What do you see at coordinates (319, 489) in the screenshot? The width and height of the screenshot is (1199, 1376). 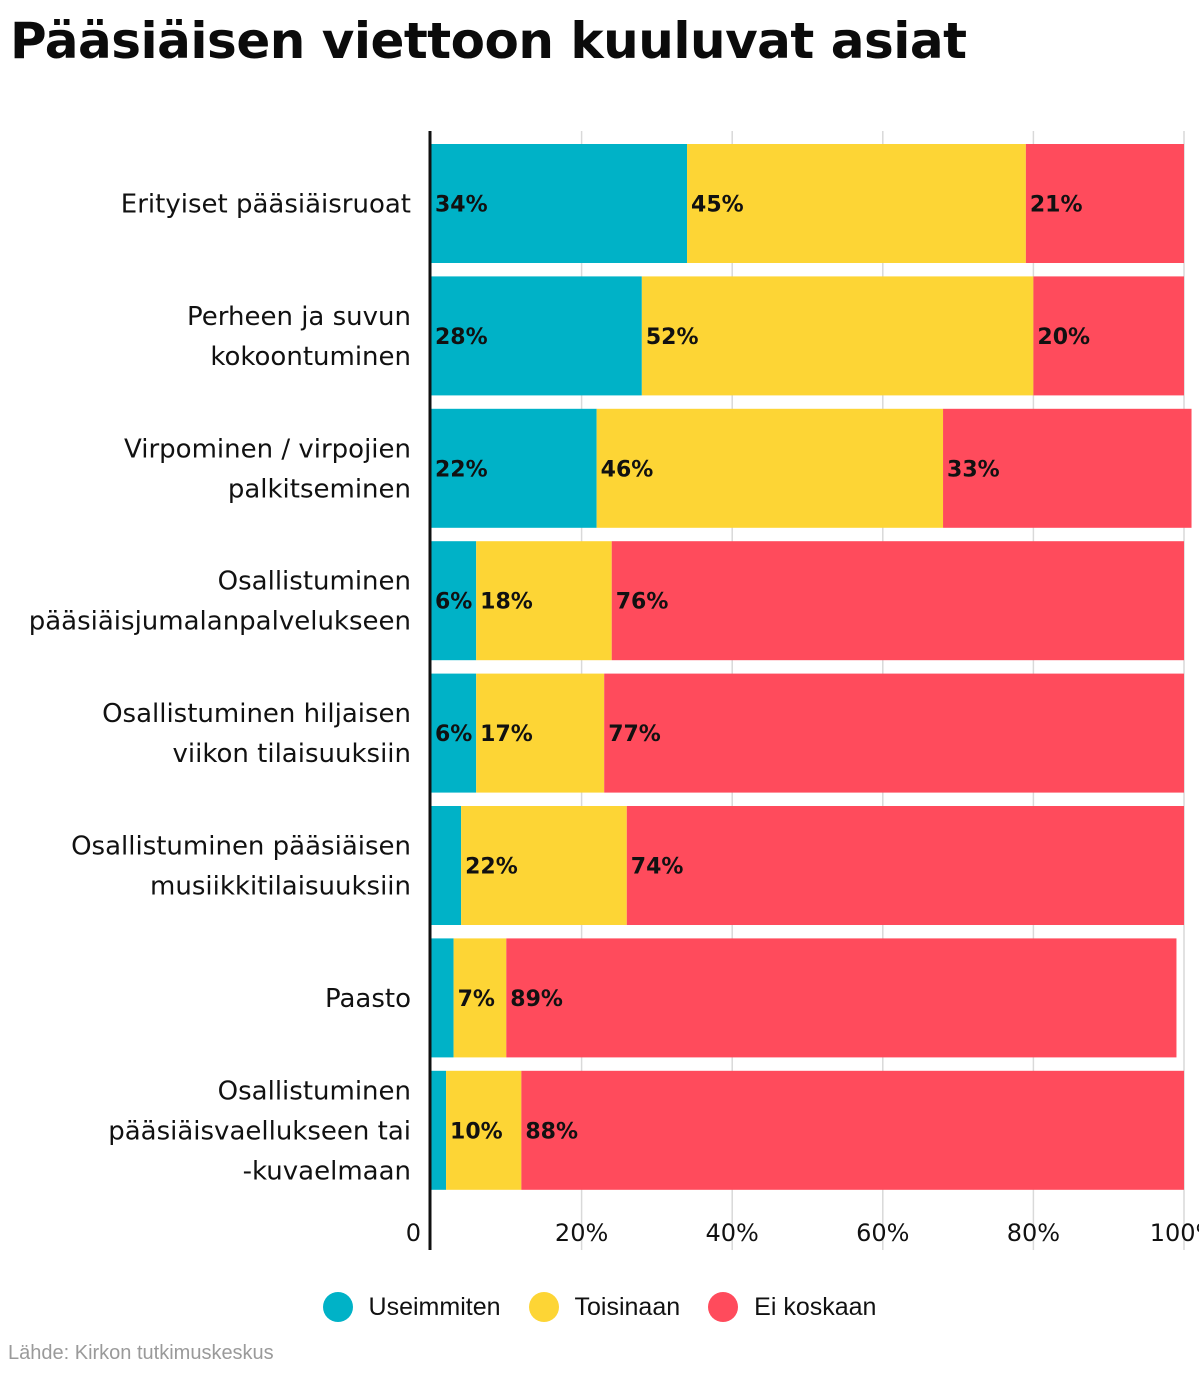 I see `category-label: palkitseminen` at bounding box center [319, 489].